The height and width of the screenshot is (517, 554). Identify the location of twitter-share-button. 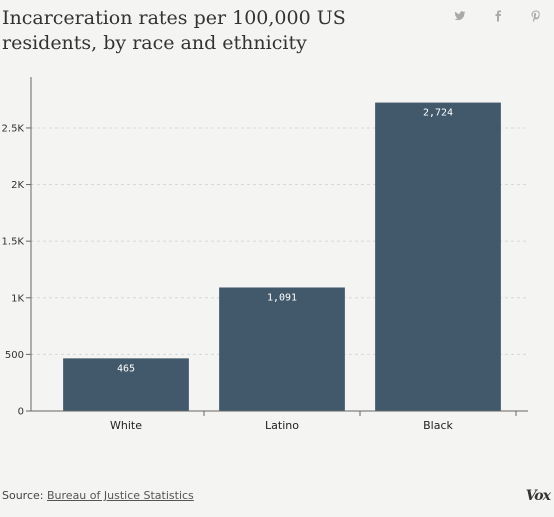
(460, 16).